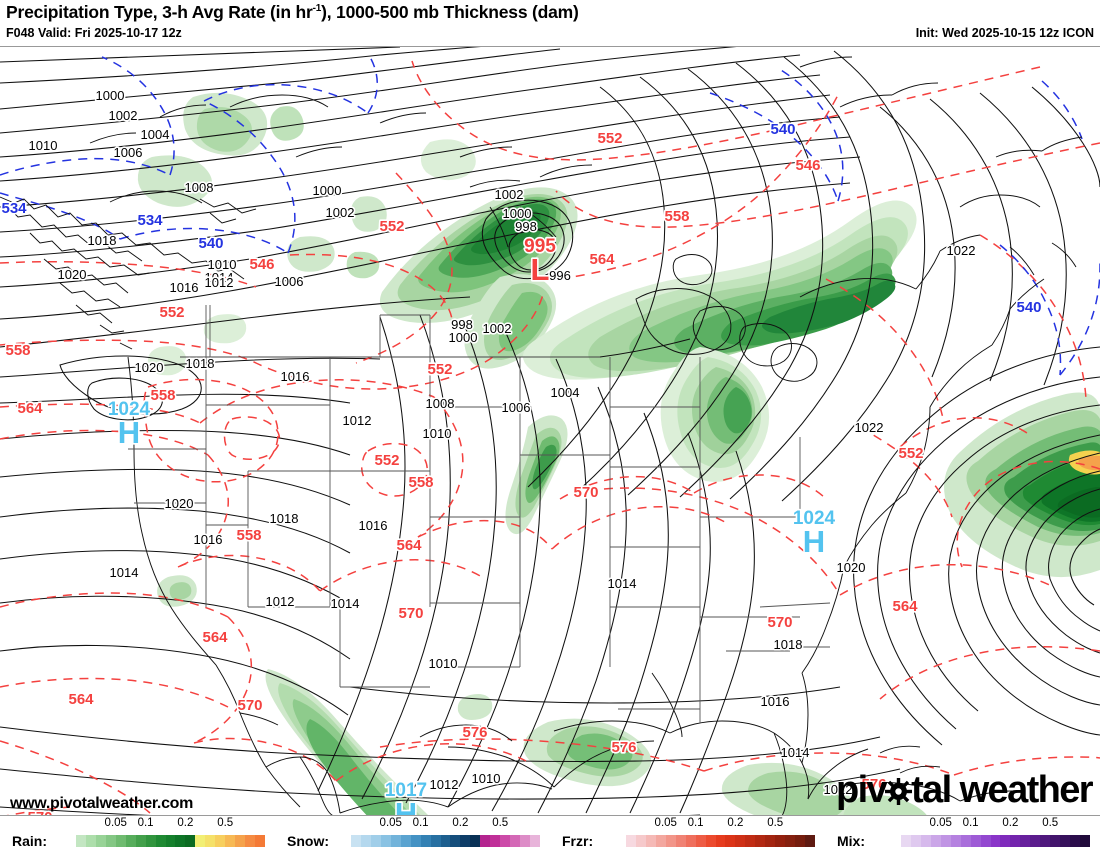 This screenshot has height=851, width=1100. What do you see at coordinates (308, 841) in the screenshot?
I see `legend-label-snow: Snow:` at bounding box center [308, 841].